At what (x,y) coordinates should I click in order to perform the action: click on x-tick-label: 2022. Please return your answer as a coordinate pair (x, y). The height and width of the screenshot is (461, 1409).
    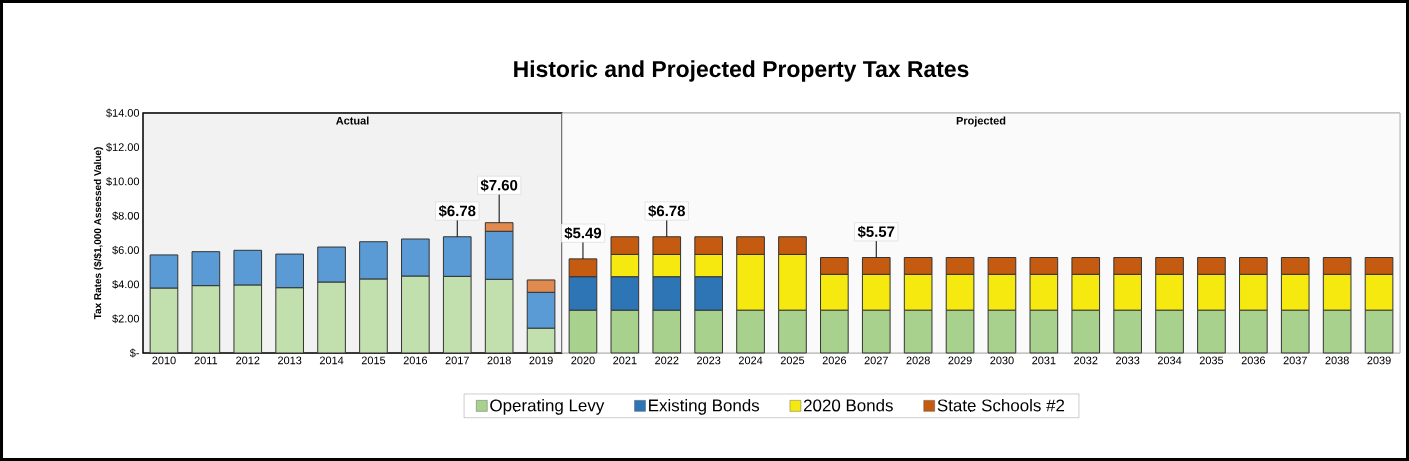
    Looking at the image, I should click on (667, 360).